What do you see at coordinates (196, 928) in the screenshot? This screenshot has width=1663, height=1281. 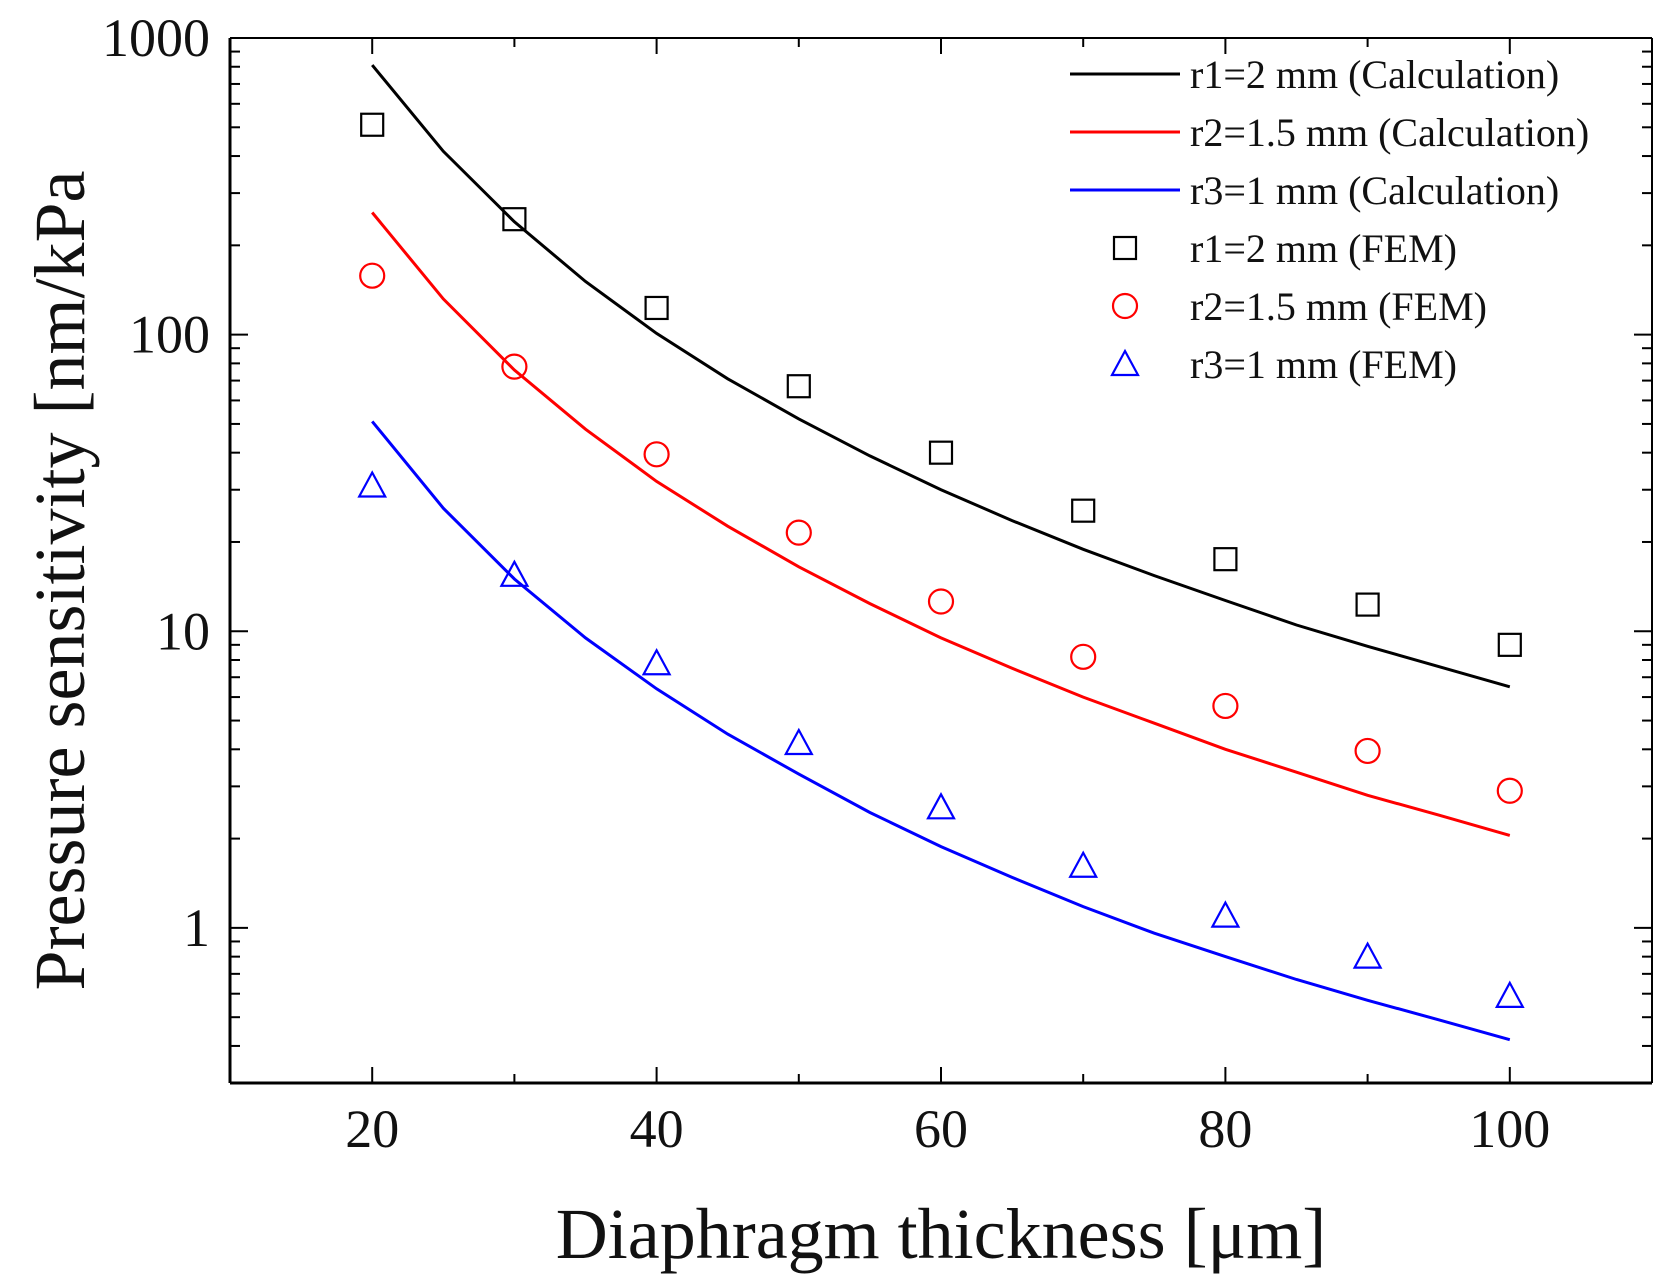 I see `y-tick-label: 1` at bounding box center [196, 928].